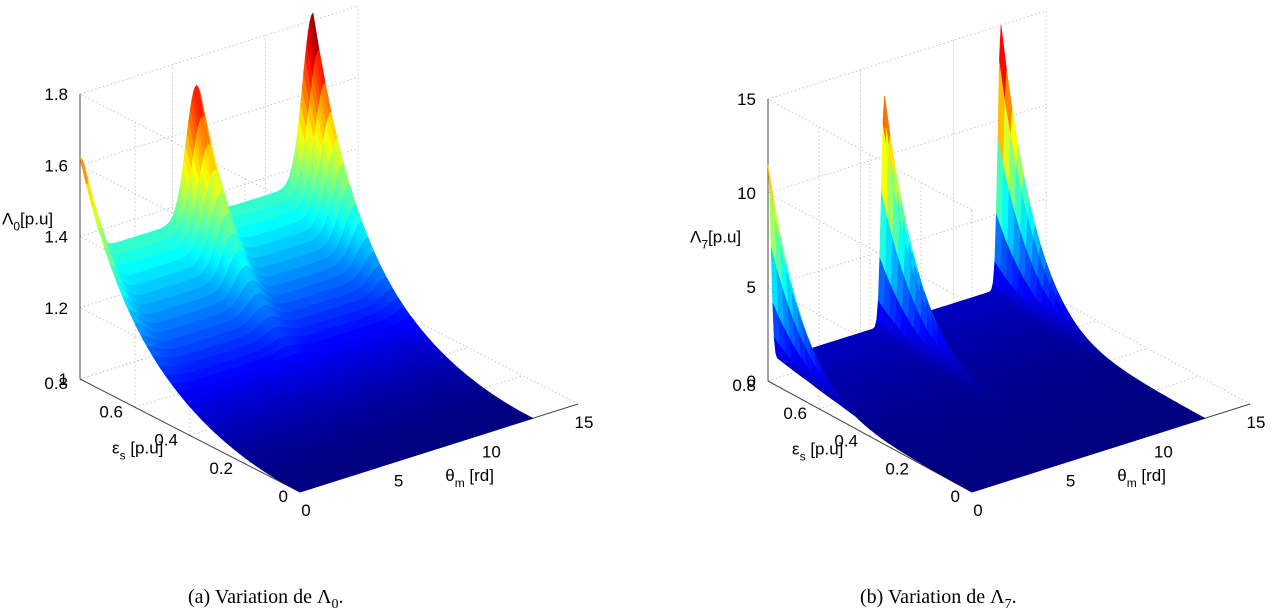 This screenshot has height=615, width=1278. What do you see at coordinates (190, 435) in the screenshot?
I see `y-axis-line` at bounding box center [190, 435].